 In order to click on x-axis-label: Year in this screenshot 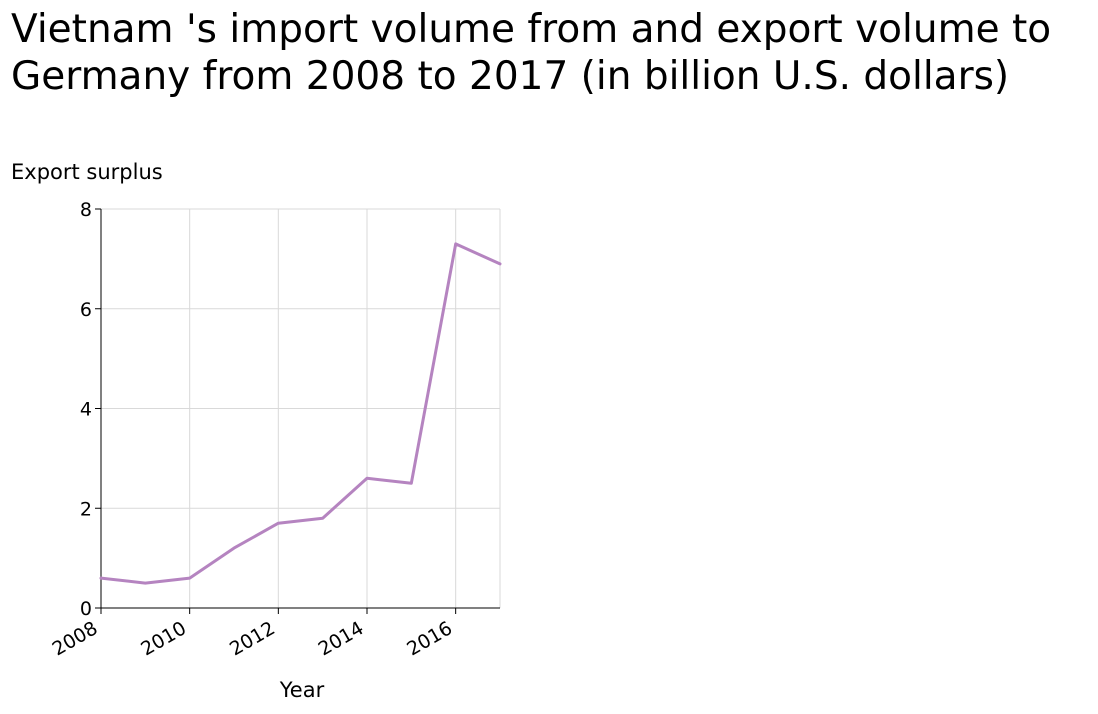, I will do `click(302, 690)`.